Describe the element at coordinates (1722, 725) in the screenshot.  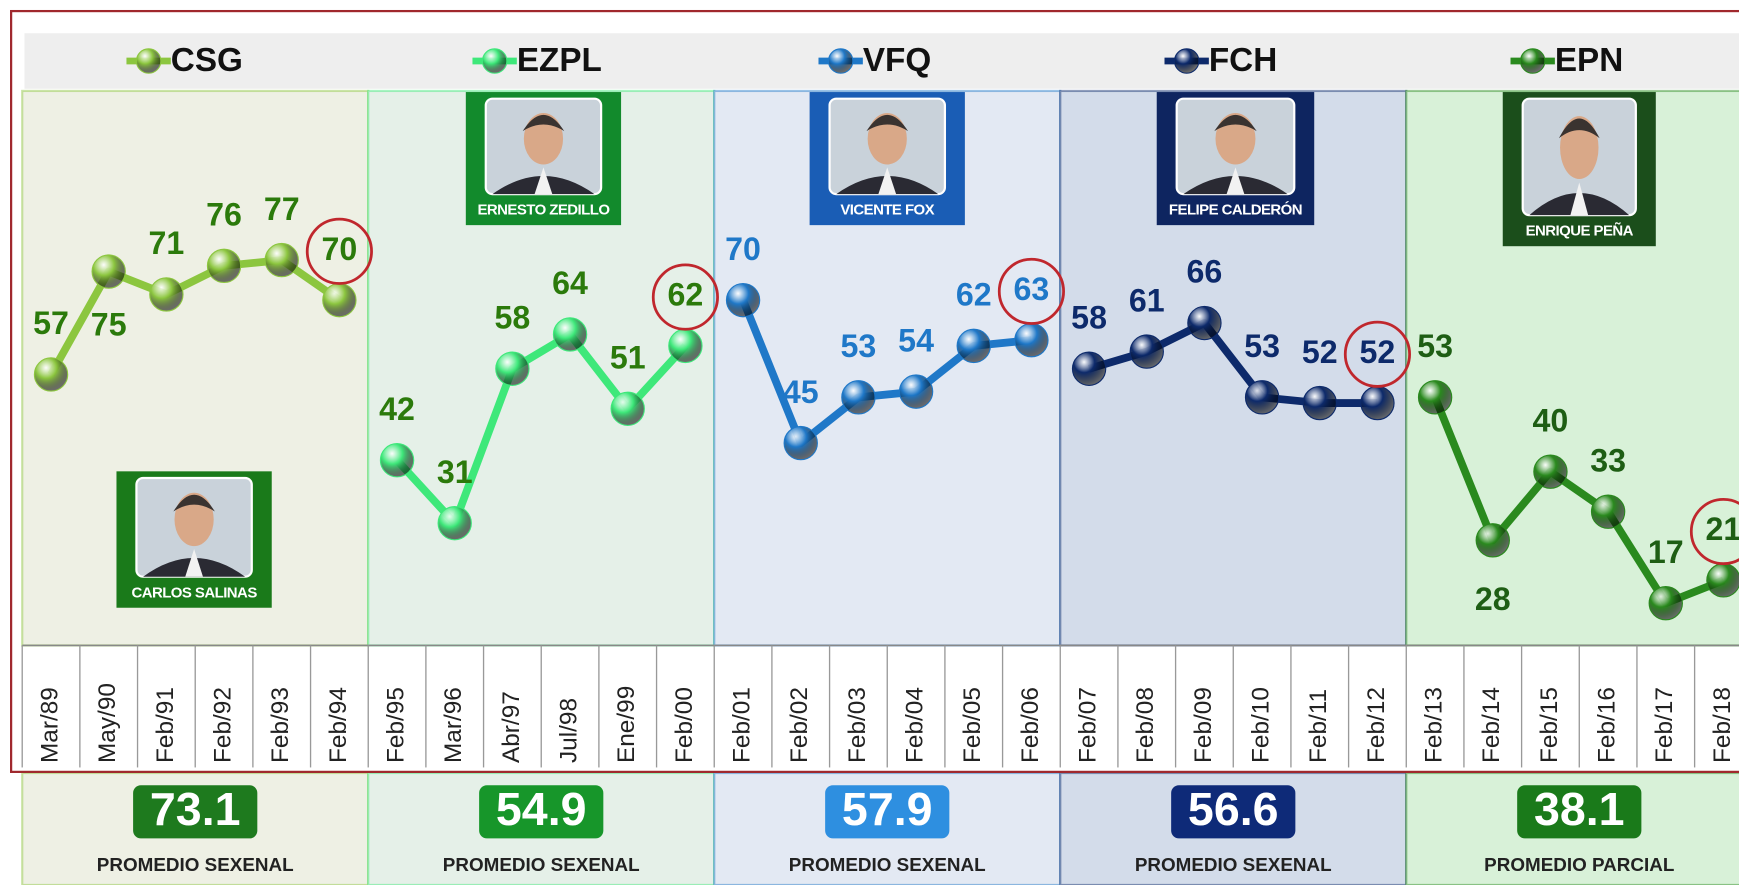
I see `x-tick-label: Feb/18` at that location.